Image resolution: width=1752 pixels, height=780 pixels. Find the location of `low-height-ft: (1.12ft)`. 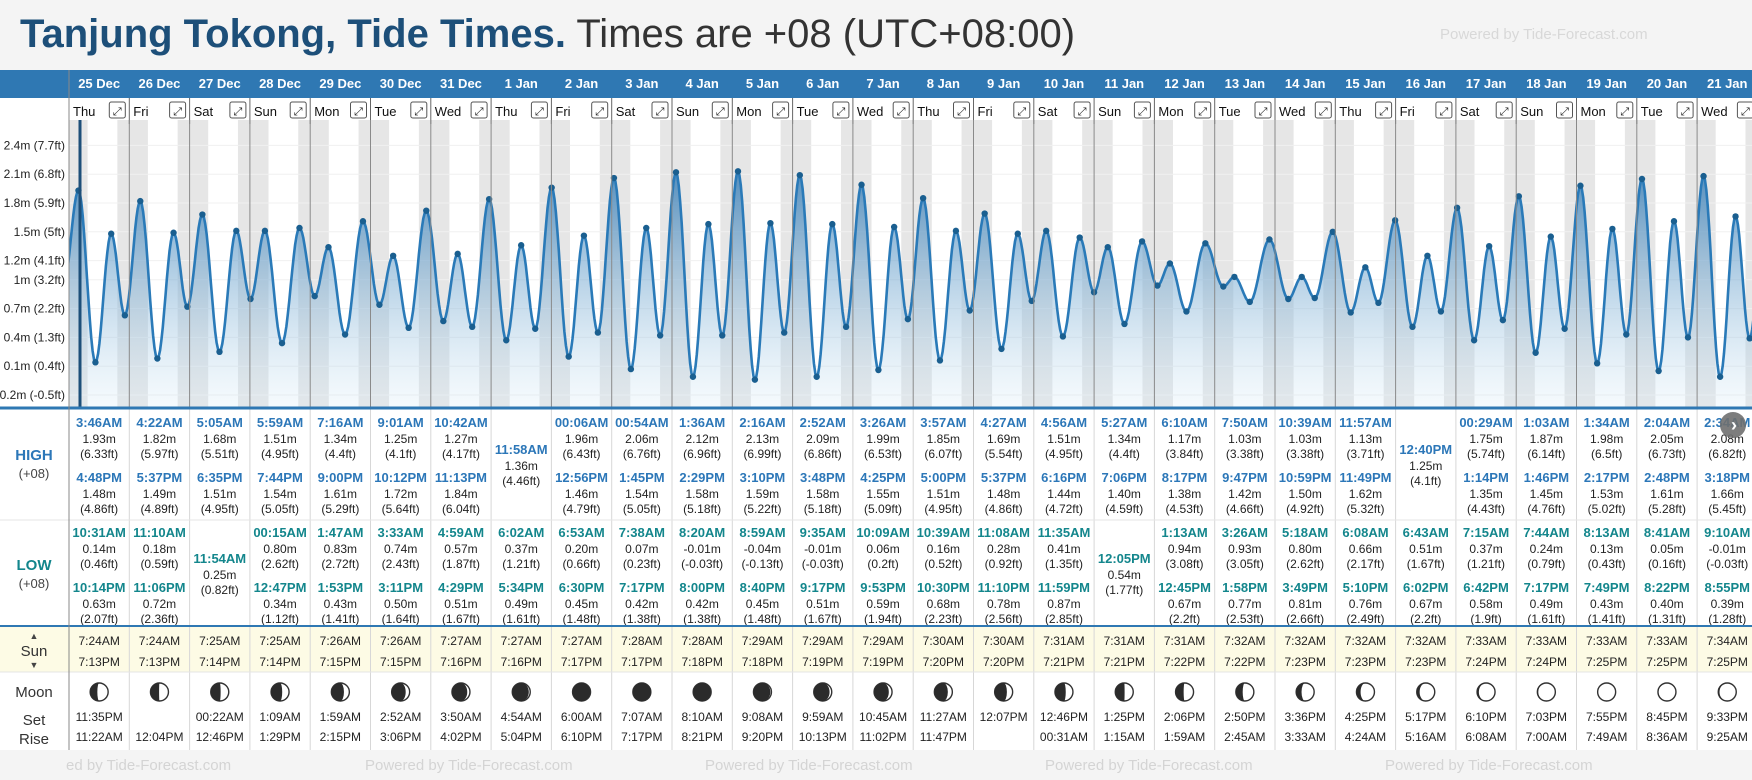

low-height-ft: (1.12ft) is located at coordinates (280, 619).